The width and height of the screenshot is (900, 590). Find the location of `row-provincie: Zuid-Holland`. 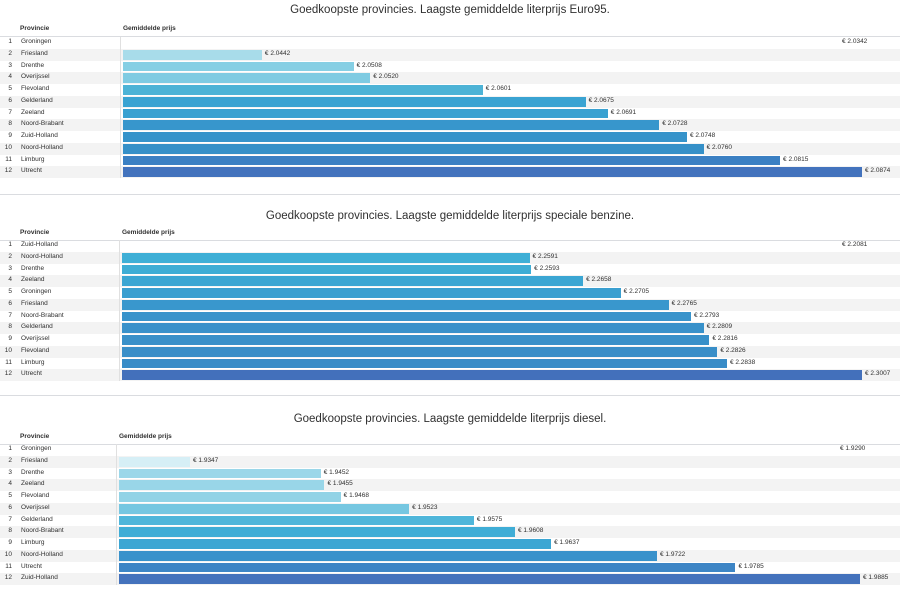

row-provincie: Zuid-Holland is located at coordinates (39, 244).